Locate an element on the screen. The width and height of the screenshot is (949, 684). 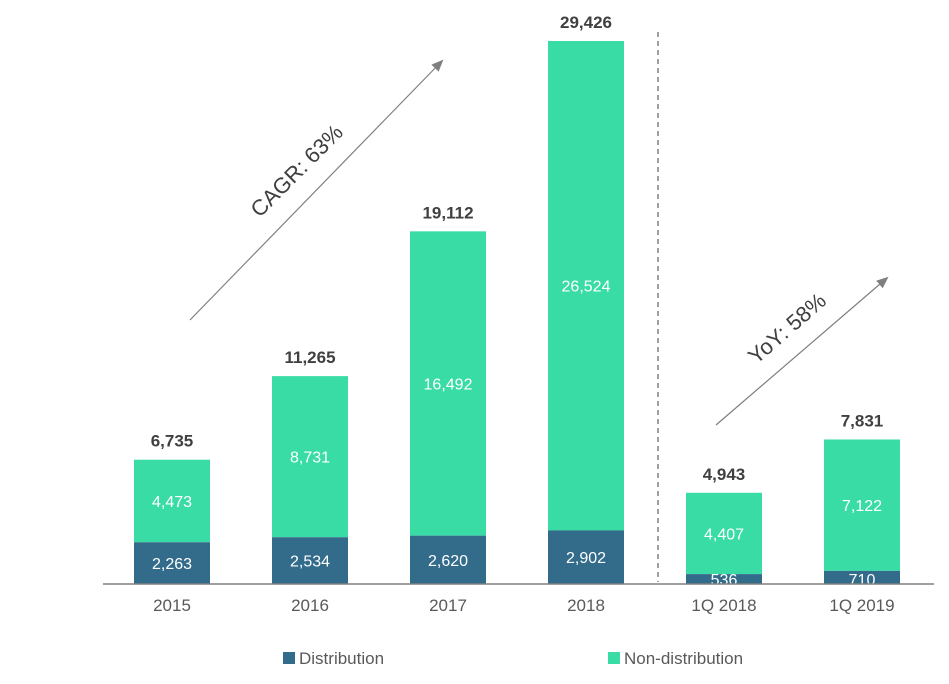
label-total-4: 4,943 is located at coordinates (724, 474).